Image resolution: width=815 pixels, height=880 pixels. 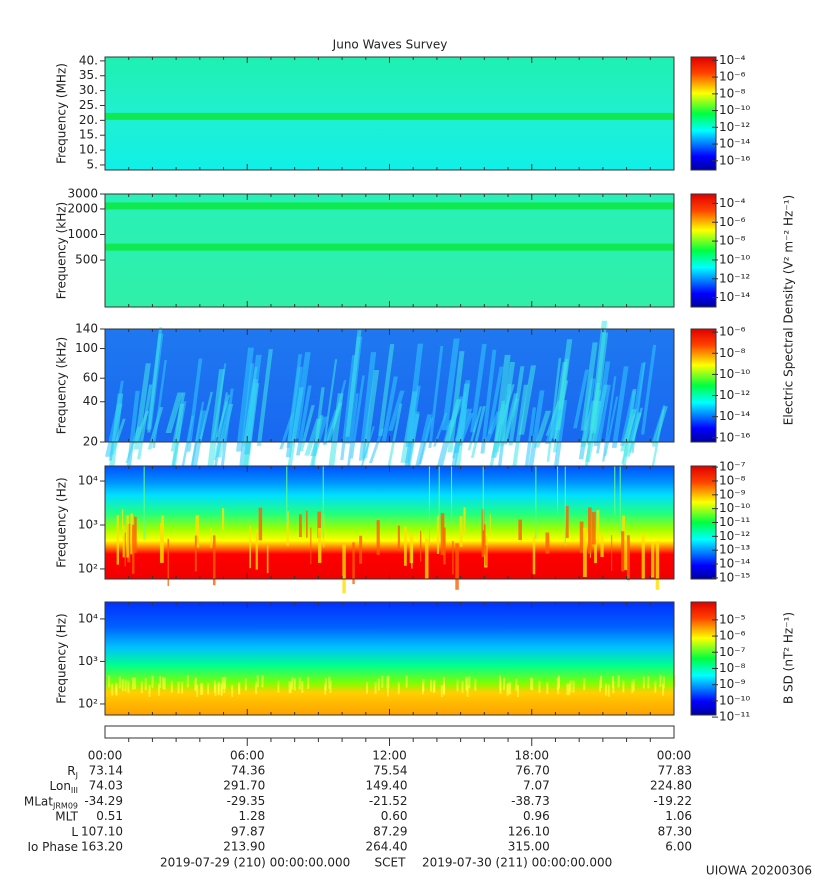 I want to click on ephemeris-label: Io Phase, so click(x=52, y=847).